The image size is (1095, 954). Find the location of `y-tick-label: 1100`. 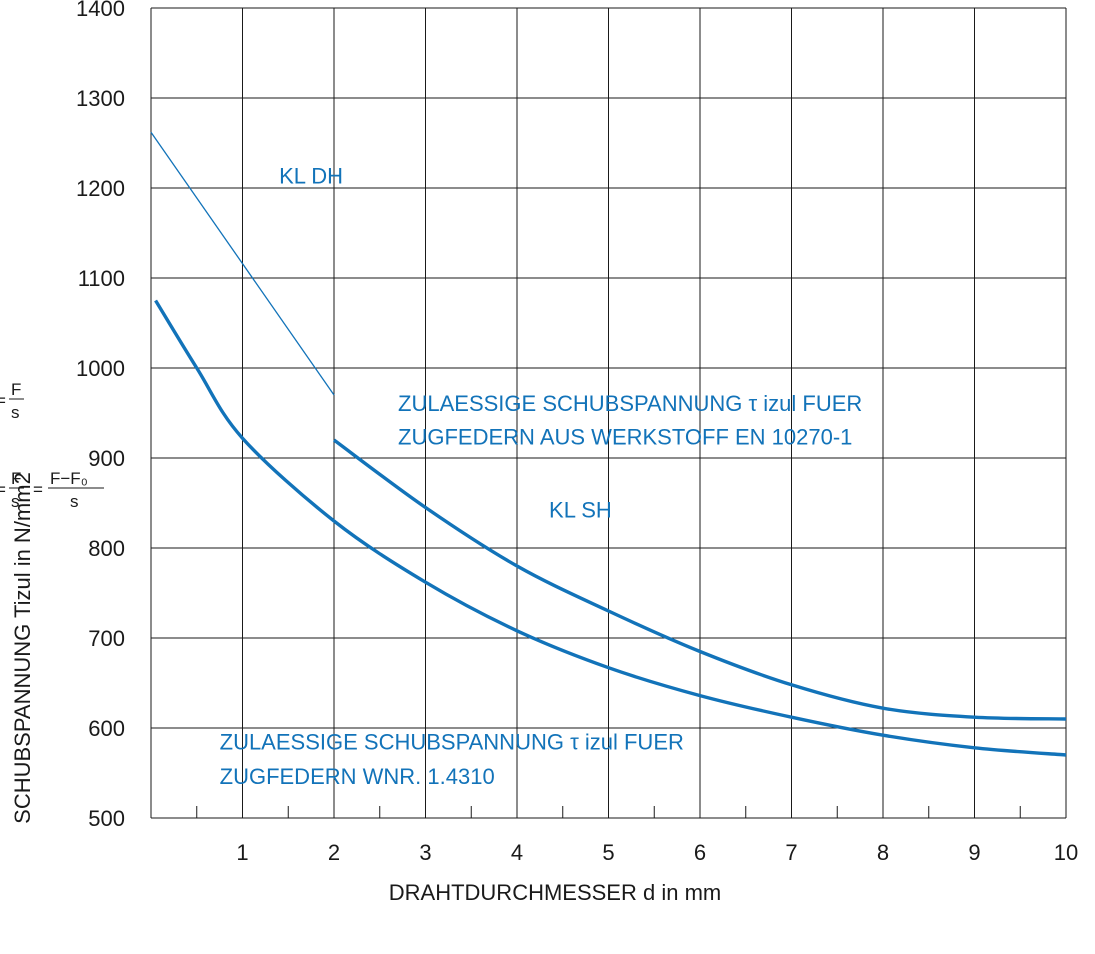

y-tick-label: 1100 is located at coordinates (101, 278).